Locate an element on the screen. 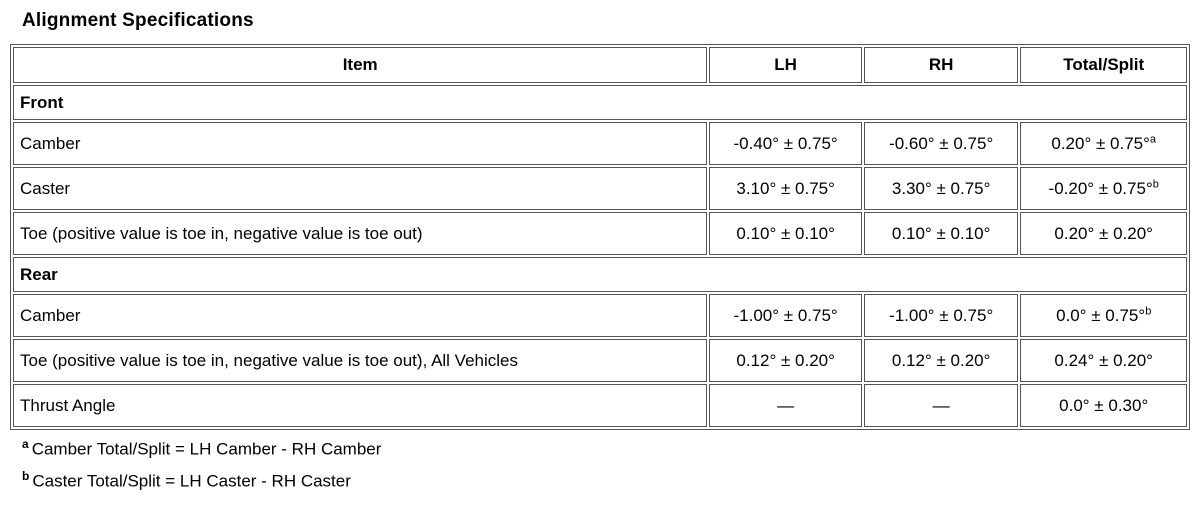 This screenshot has height=517, width=1200. total-split-value-cell: 0.0° ± 0.30° is located at coordinates (1103, 405).